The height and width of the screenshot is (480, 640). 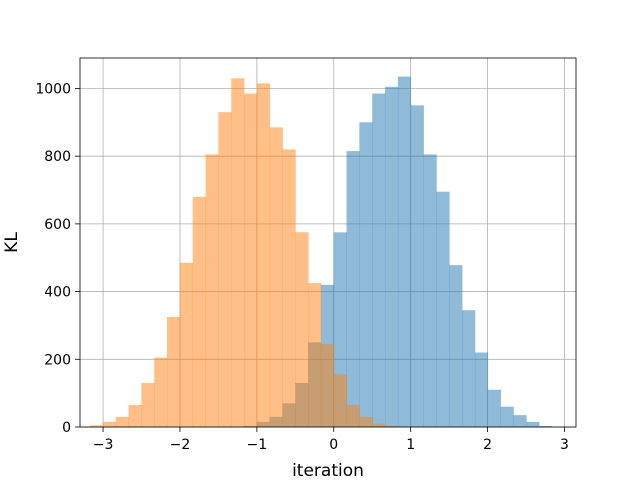 I want to click on x-tick-label: −3, so click(x=103, y=445).